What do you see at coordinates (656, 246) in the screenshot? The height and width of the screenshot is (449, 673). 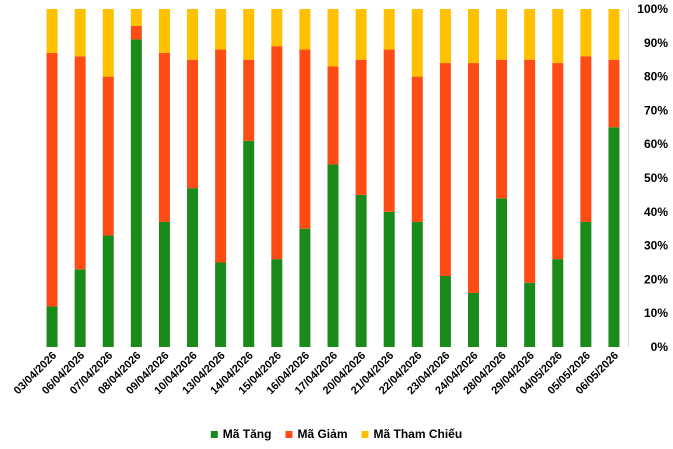 I see `y-tick-label: 30%` at bounding box center [656, 246].